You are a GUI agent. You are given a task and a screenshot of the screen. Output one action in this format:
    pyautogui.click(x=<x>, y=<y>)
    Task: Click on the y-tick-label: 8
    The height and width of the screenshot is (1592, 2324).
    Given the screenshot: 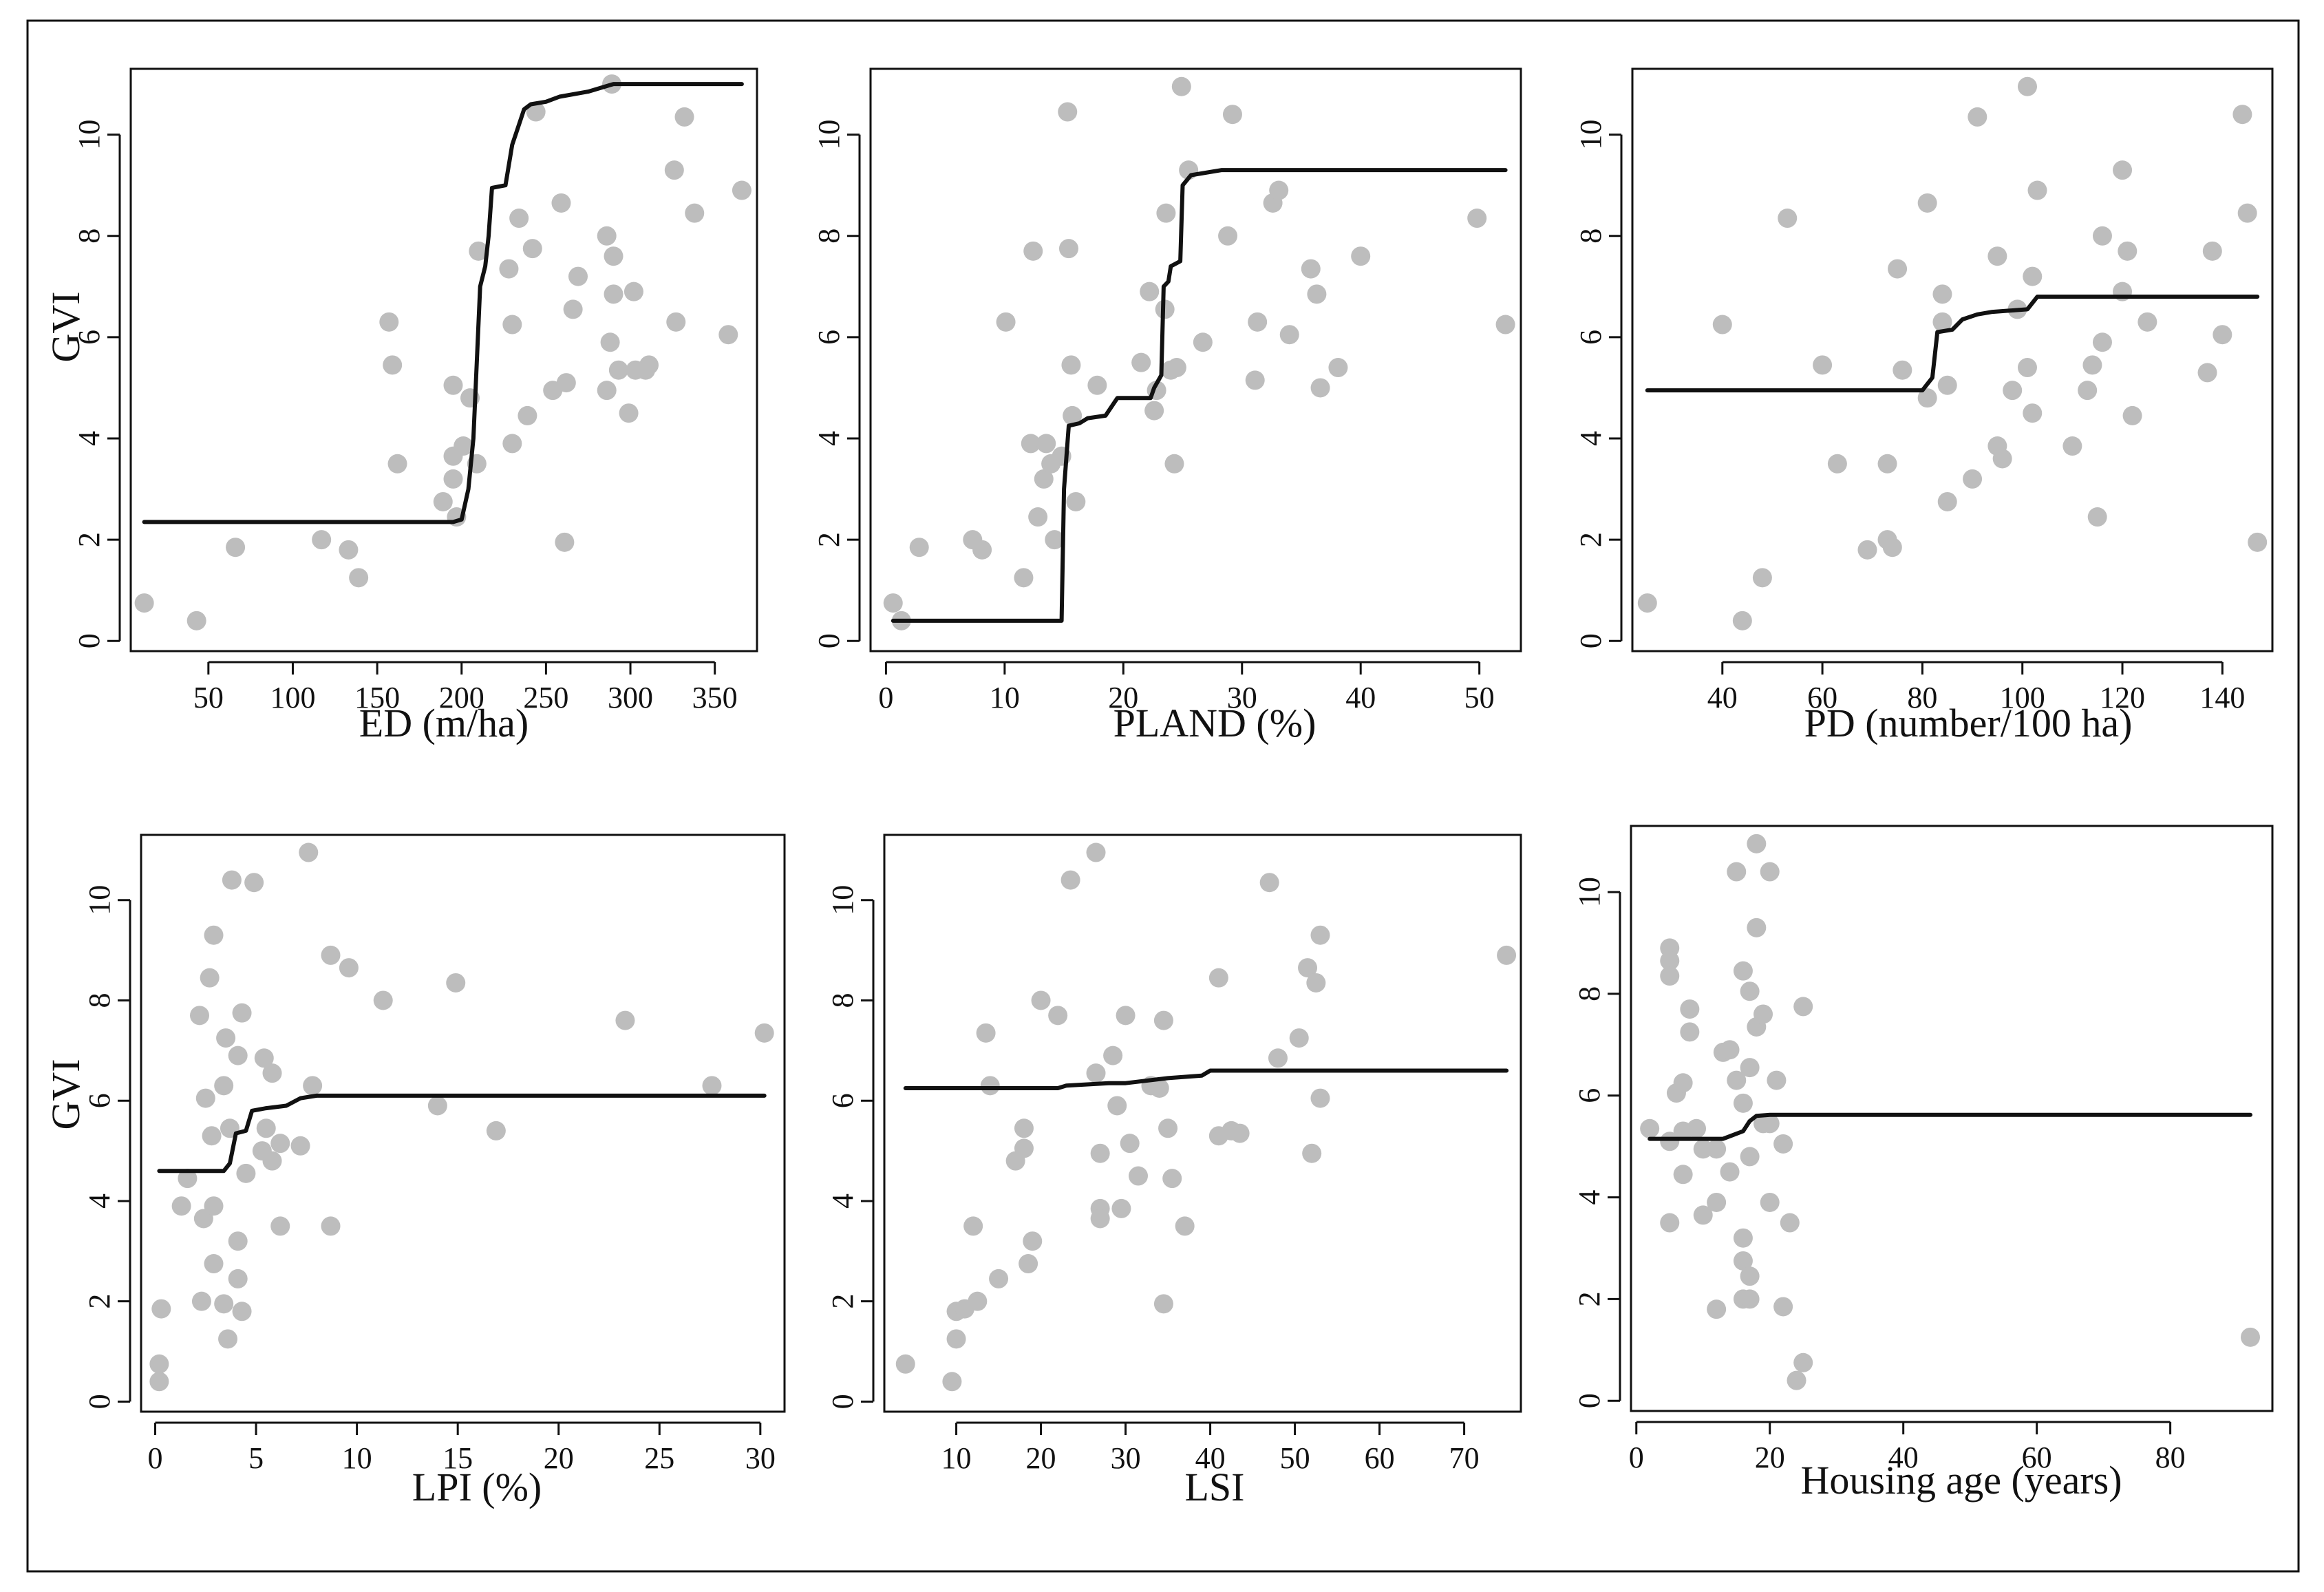 What is the action you would take?
    pyautogui.click(x=89, y=236)
    